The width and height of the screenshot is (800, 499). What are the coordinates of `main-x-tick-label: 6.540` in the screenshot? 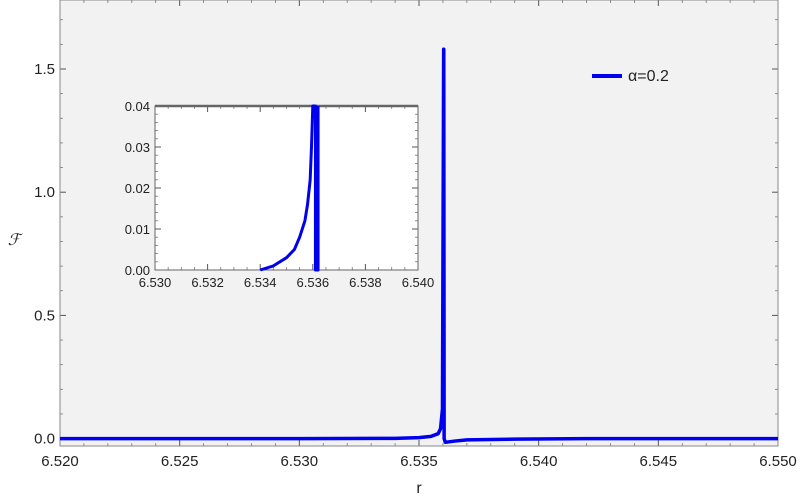 It's located at (539, 461).